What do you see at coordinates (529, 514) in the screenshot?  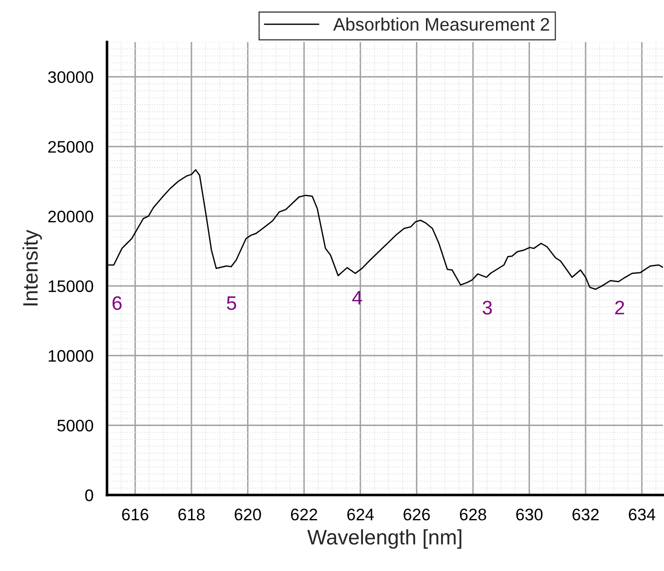 I see `x-tick-label: 630` at bounding box center [529, 514].